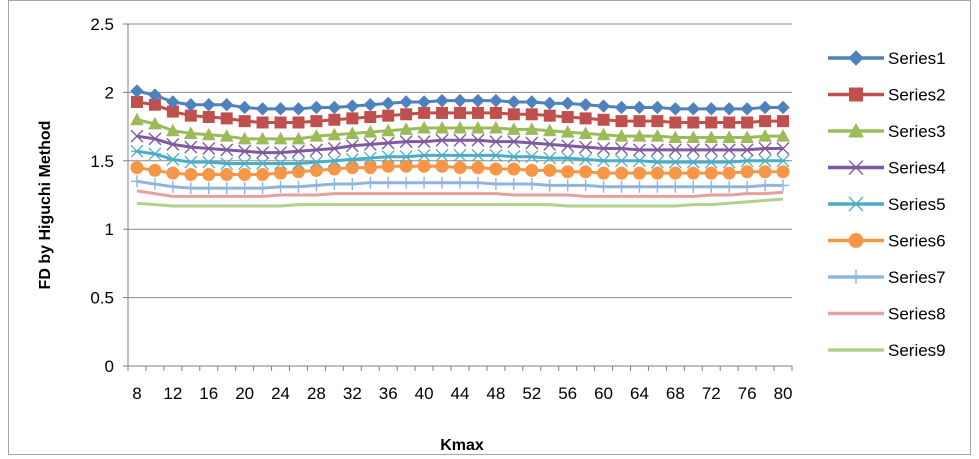 The height and width of the screenshot is (459, 979). What do you see at coordinates (917, 58) in the screenshot?
I see `legend-label: Series1` at bounding box center [917, 58].